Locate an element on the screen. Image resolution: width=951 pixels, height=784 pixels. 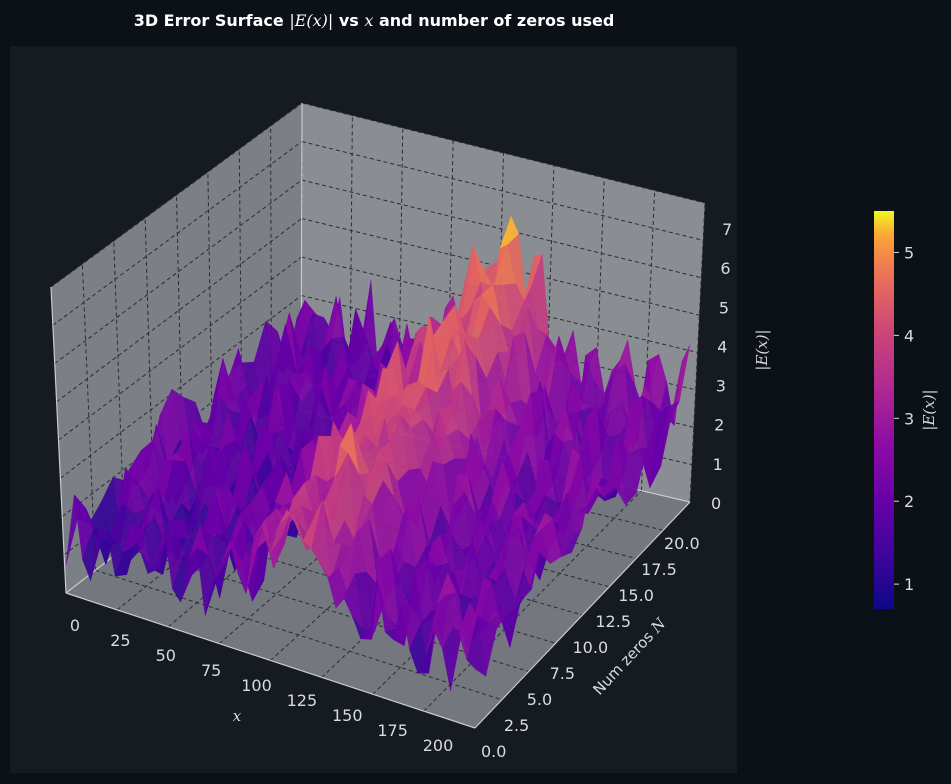
y-tick-label: 15.0 is located at coordinates (636, 595).